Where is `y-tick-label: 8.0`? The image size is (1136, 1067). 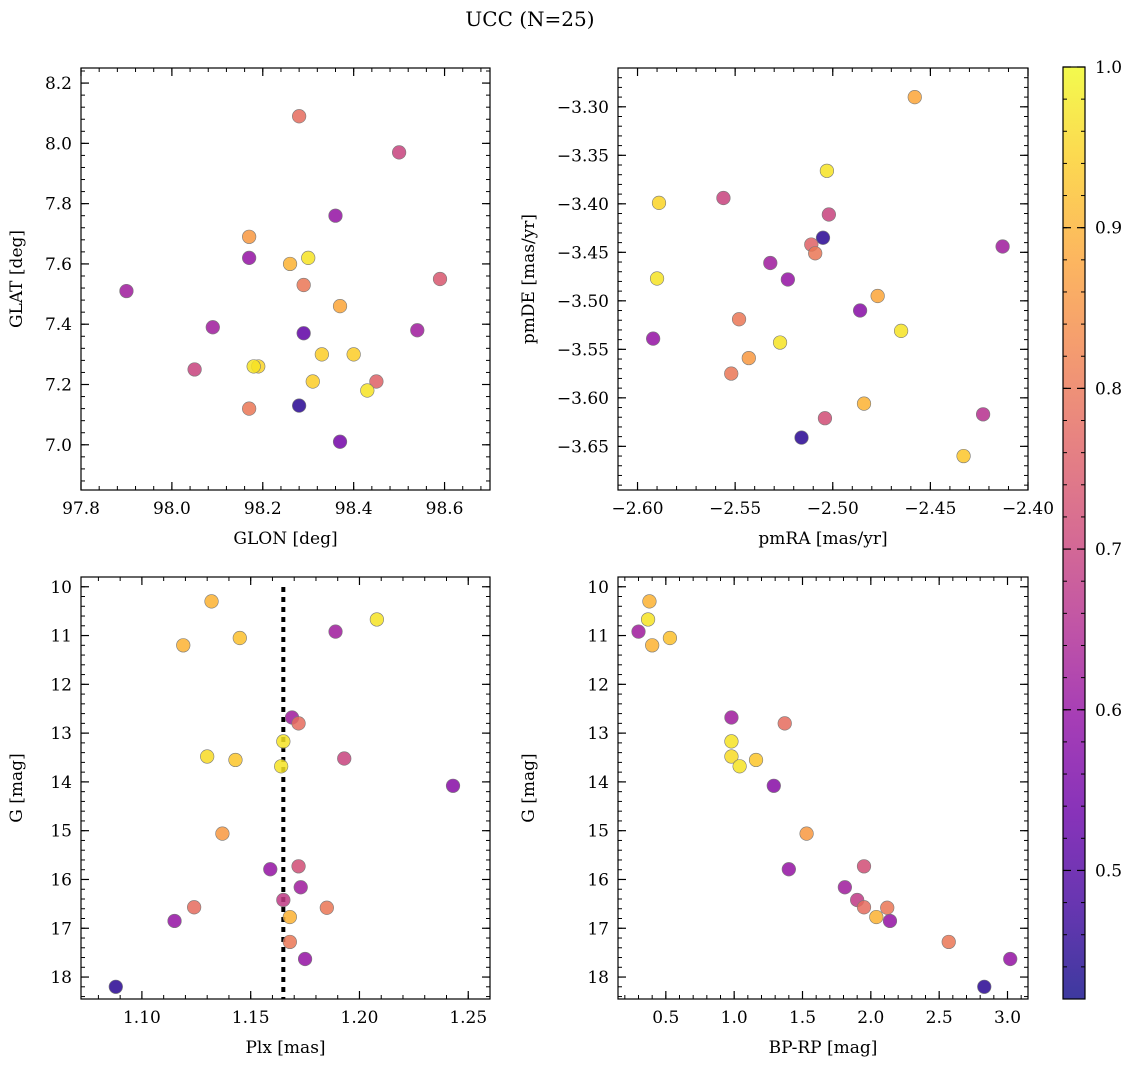 y-tick-label: 8.0 is located at coordinates (58, 144).